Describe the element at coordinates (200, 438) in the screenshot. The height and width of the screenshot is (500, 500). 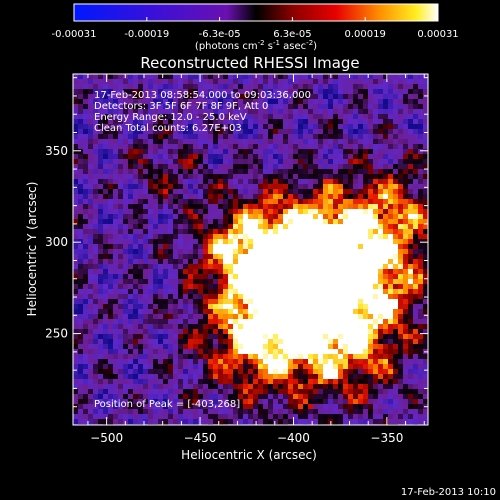
I see `x-tick-label: −450` at that location.